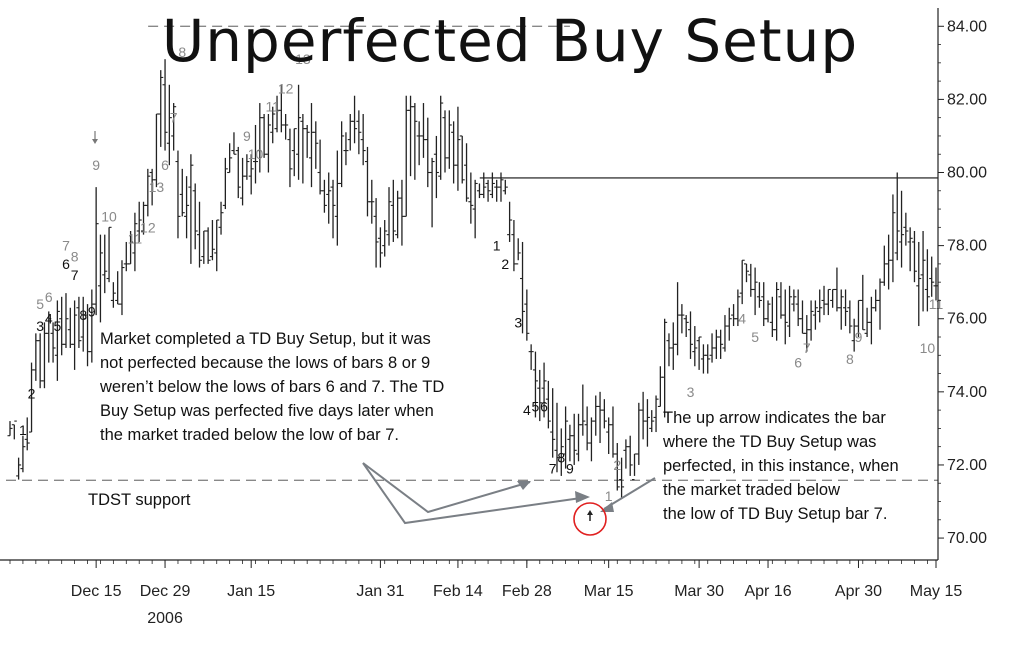 This screenshot has height=650, width=1024. Describe the element at coordinates (967, 392) in the screenshot. I see `y-tick-label: 74.00` at that location.